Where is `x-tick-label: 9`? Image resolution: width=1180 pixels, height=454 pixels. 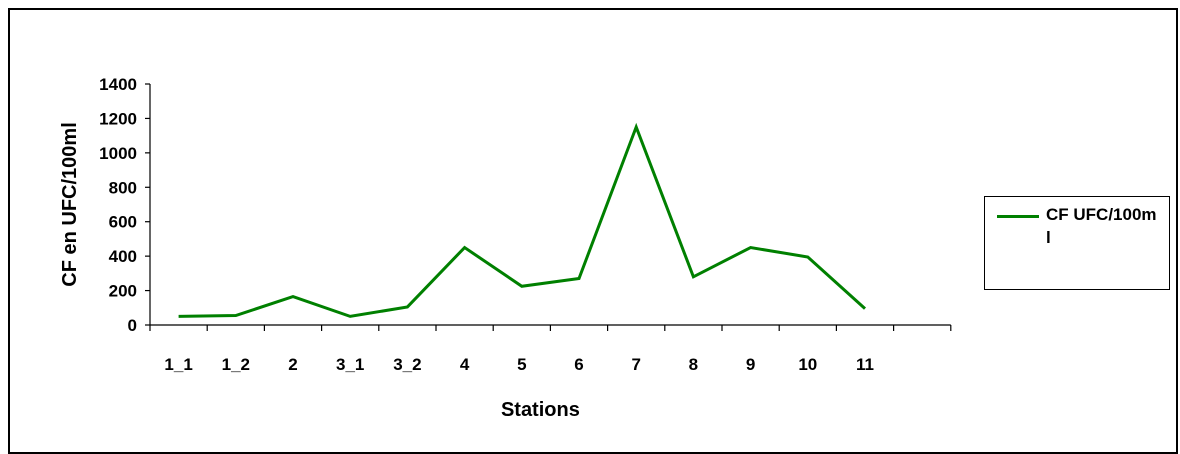 x-tick-label: 9 is located at coordinates (750, 364).